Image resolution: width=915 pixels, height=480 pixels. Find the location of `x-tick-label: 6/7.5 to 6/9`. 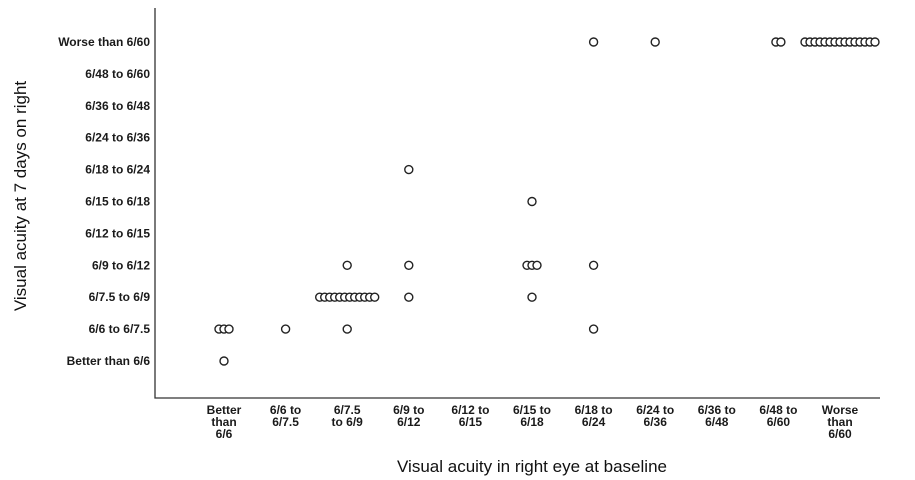

x-tick-label: 6/7.5 to 6/9 is located at coordinates (348, 416).